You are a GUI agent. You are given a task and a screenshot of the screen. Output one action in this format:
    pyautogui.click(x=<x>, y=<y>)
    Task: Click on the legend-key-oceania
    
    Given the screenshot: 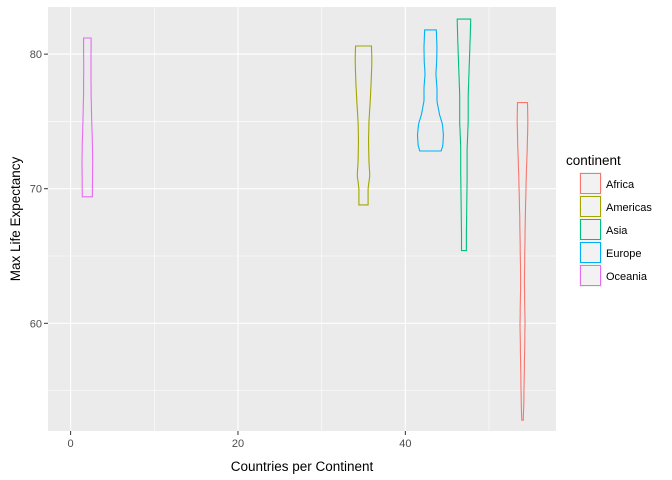 What is the action you would take?
    pyautogui.click(x=590, y=275)
    